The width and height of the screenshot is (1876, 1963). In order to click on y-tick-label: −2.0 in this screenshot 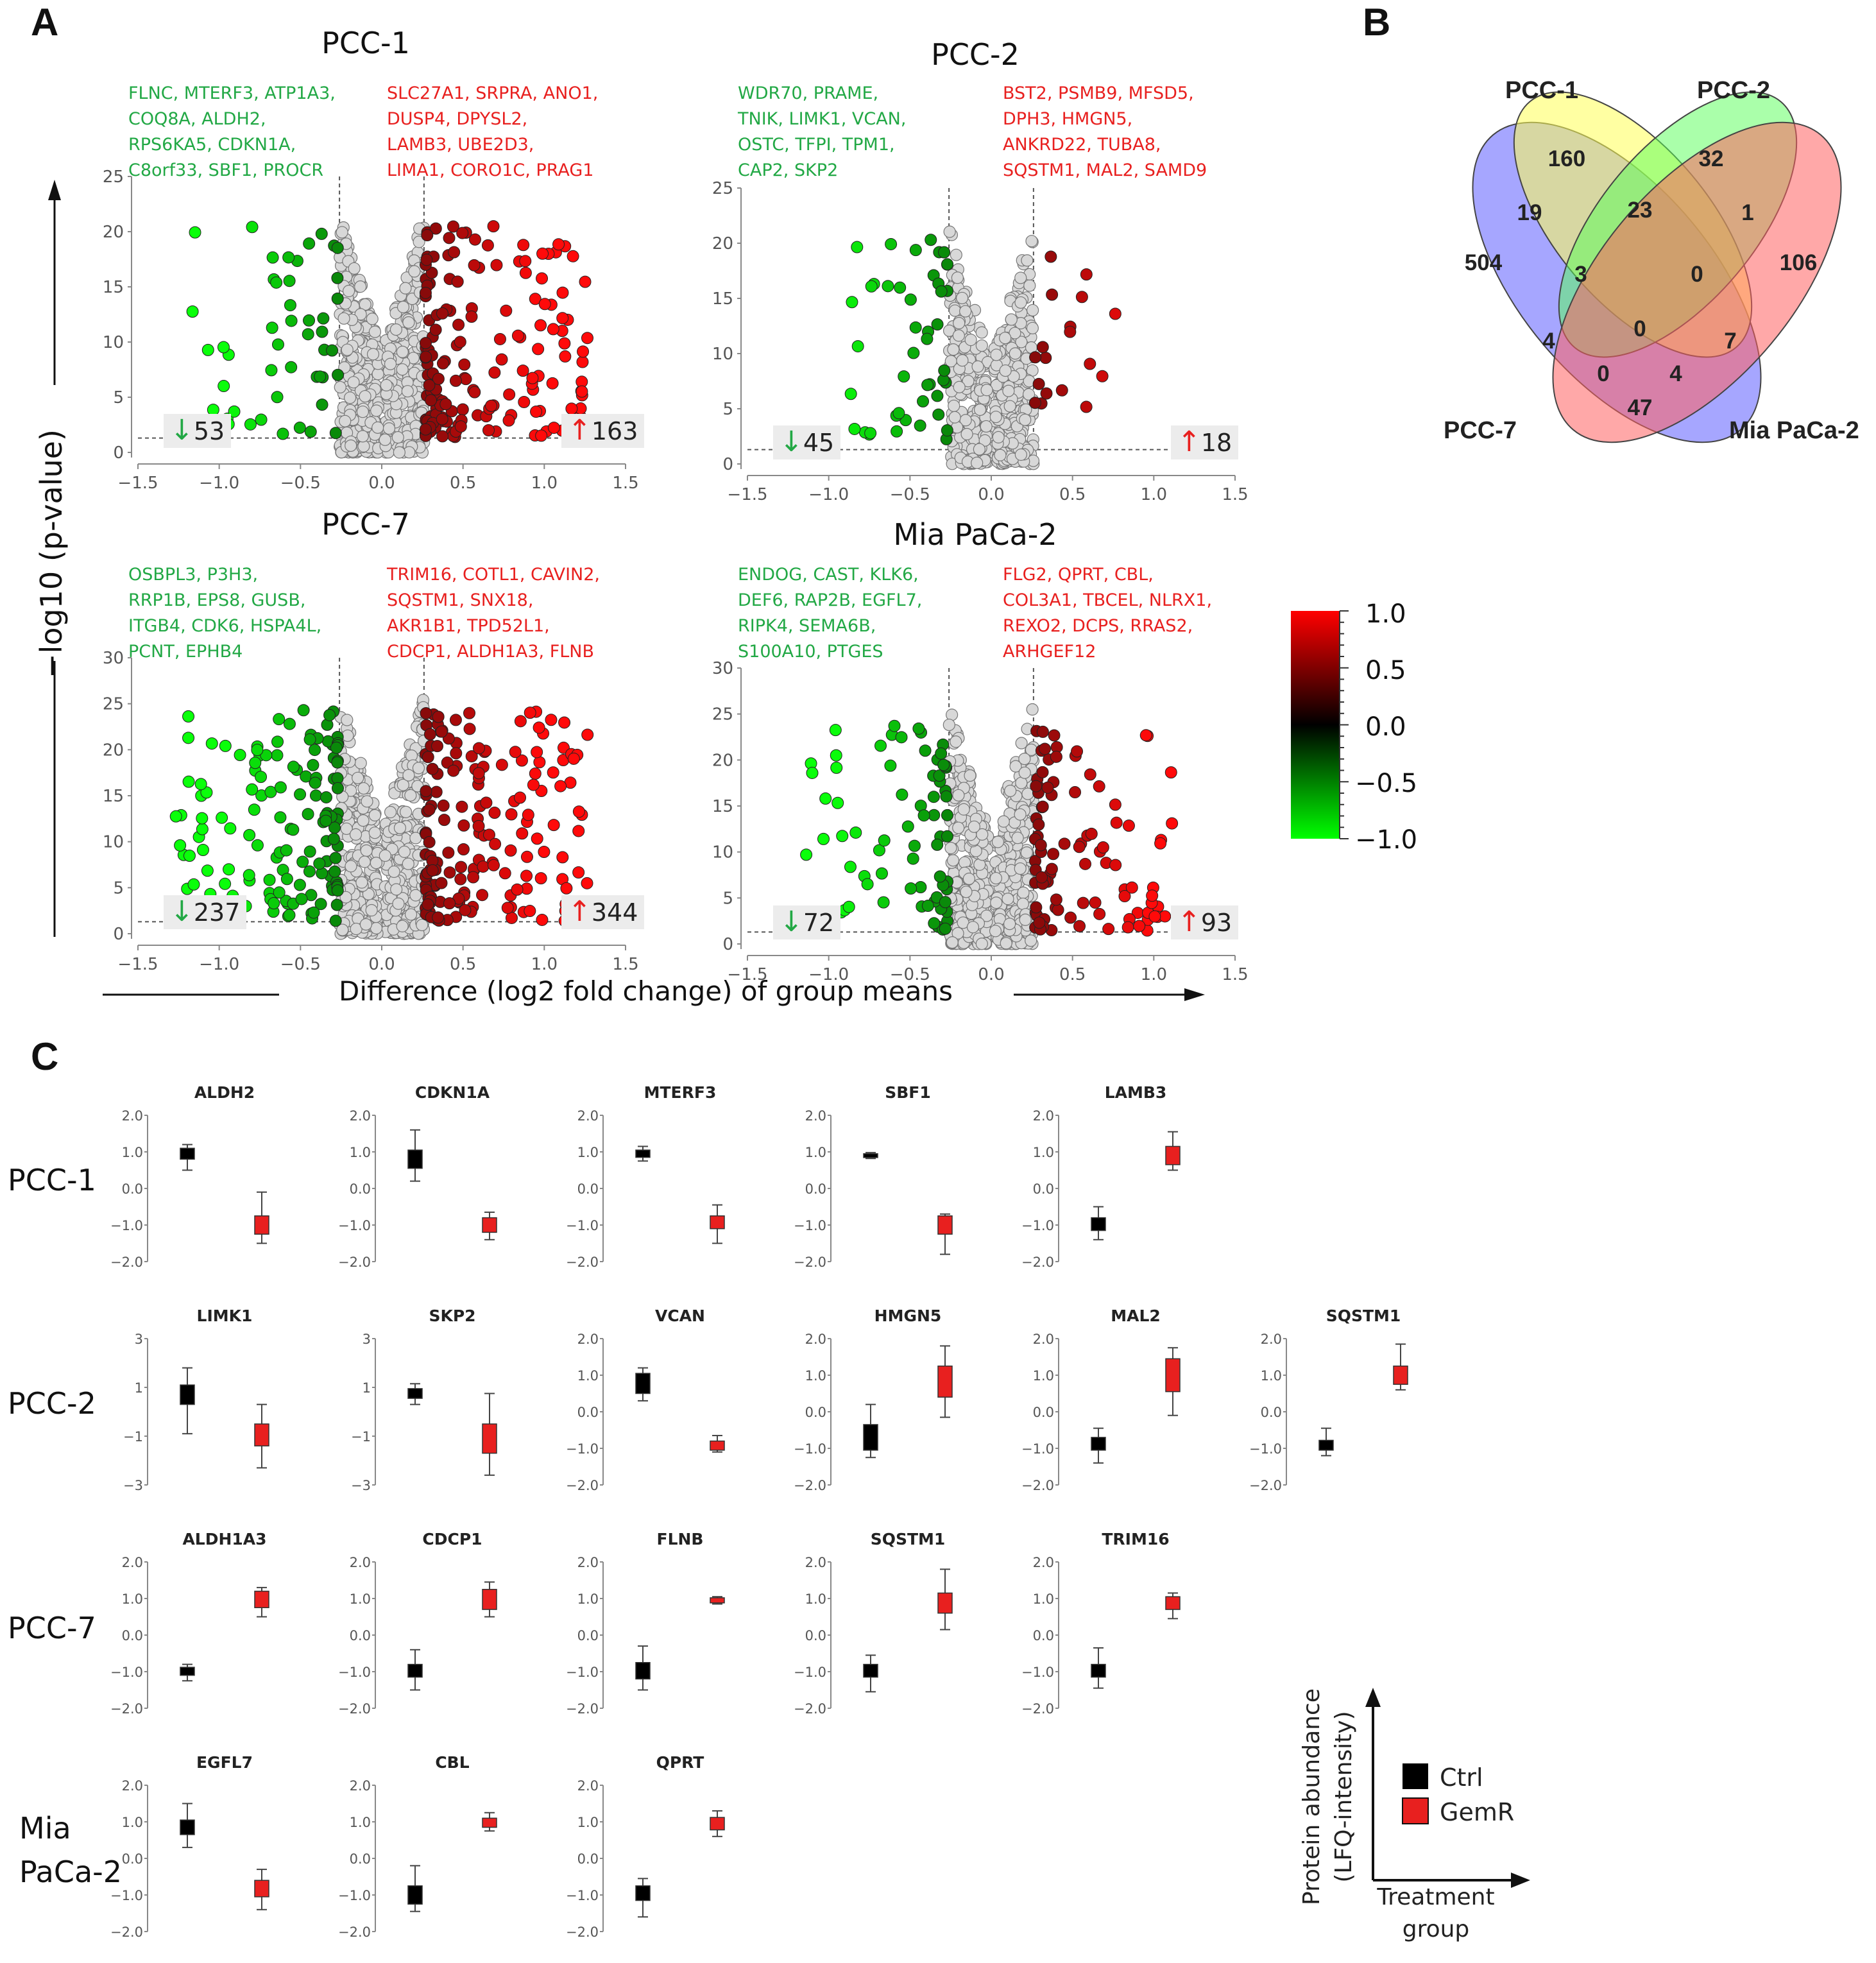, I will do `click(355, 1262)`.